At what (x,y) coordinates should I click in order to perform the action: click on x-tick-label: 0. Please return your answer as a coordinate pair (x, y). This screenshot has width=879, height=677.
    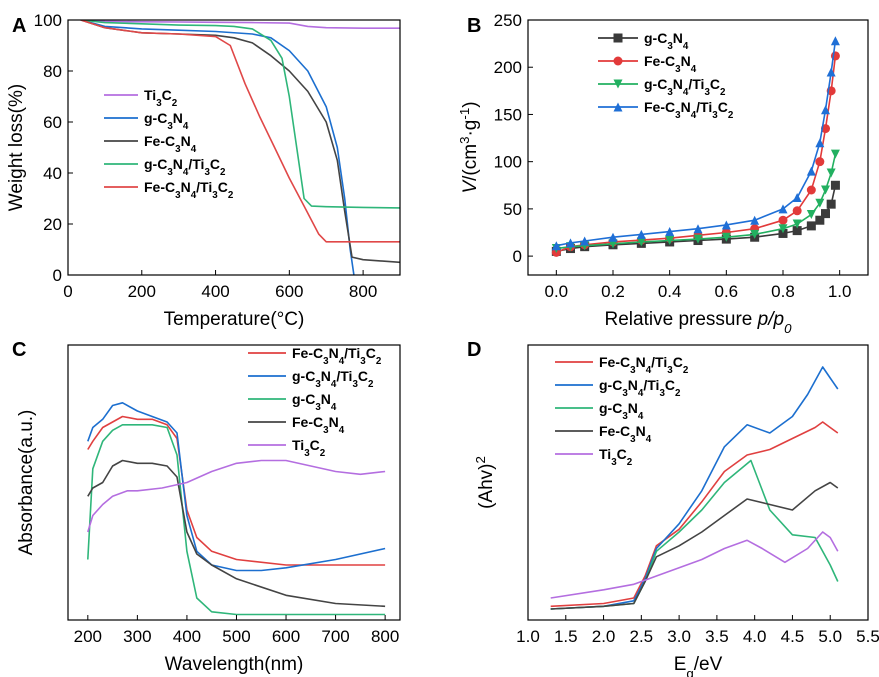
    Looking at the image, I should click on (67, 291).